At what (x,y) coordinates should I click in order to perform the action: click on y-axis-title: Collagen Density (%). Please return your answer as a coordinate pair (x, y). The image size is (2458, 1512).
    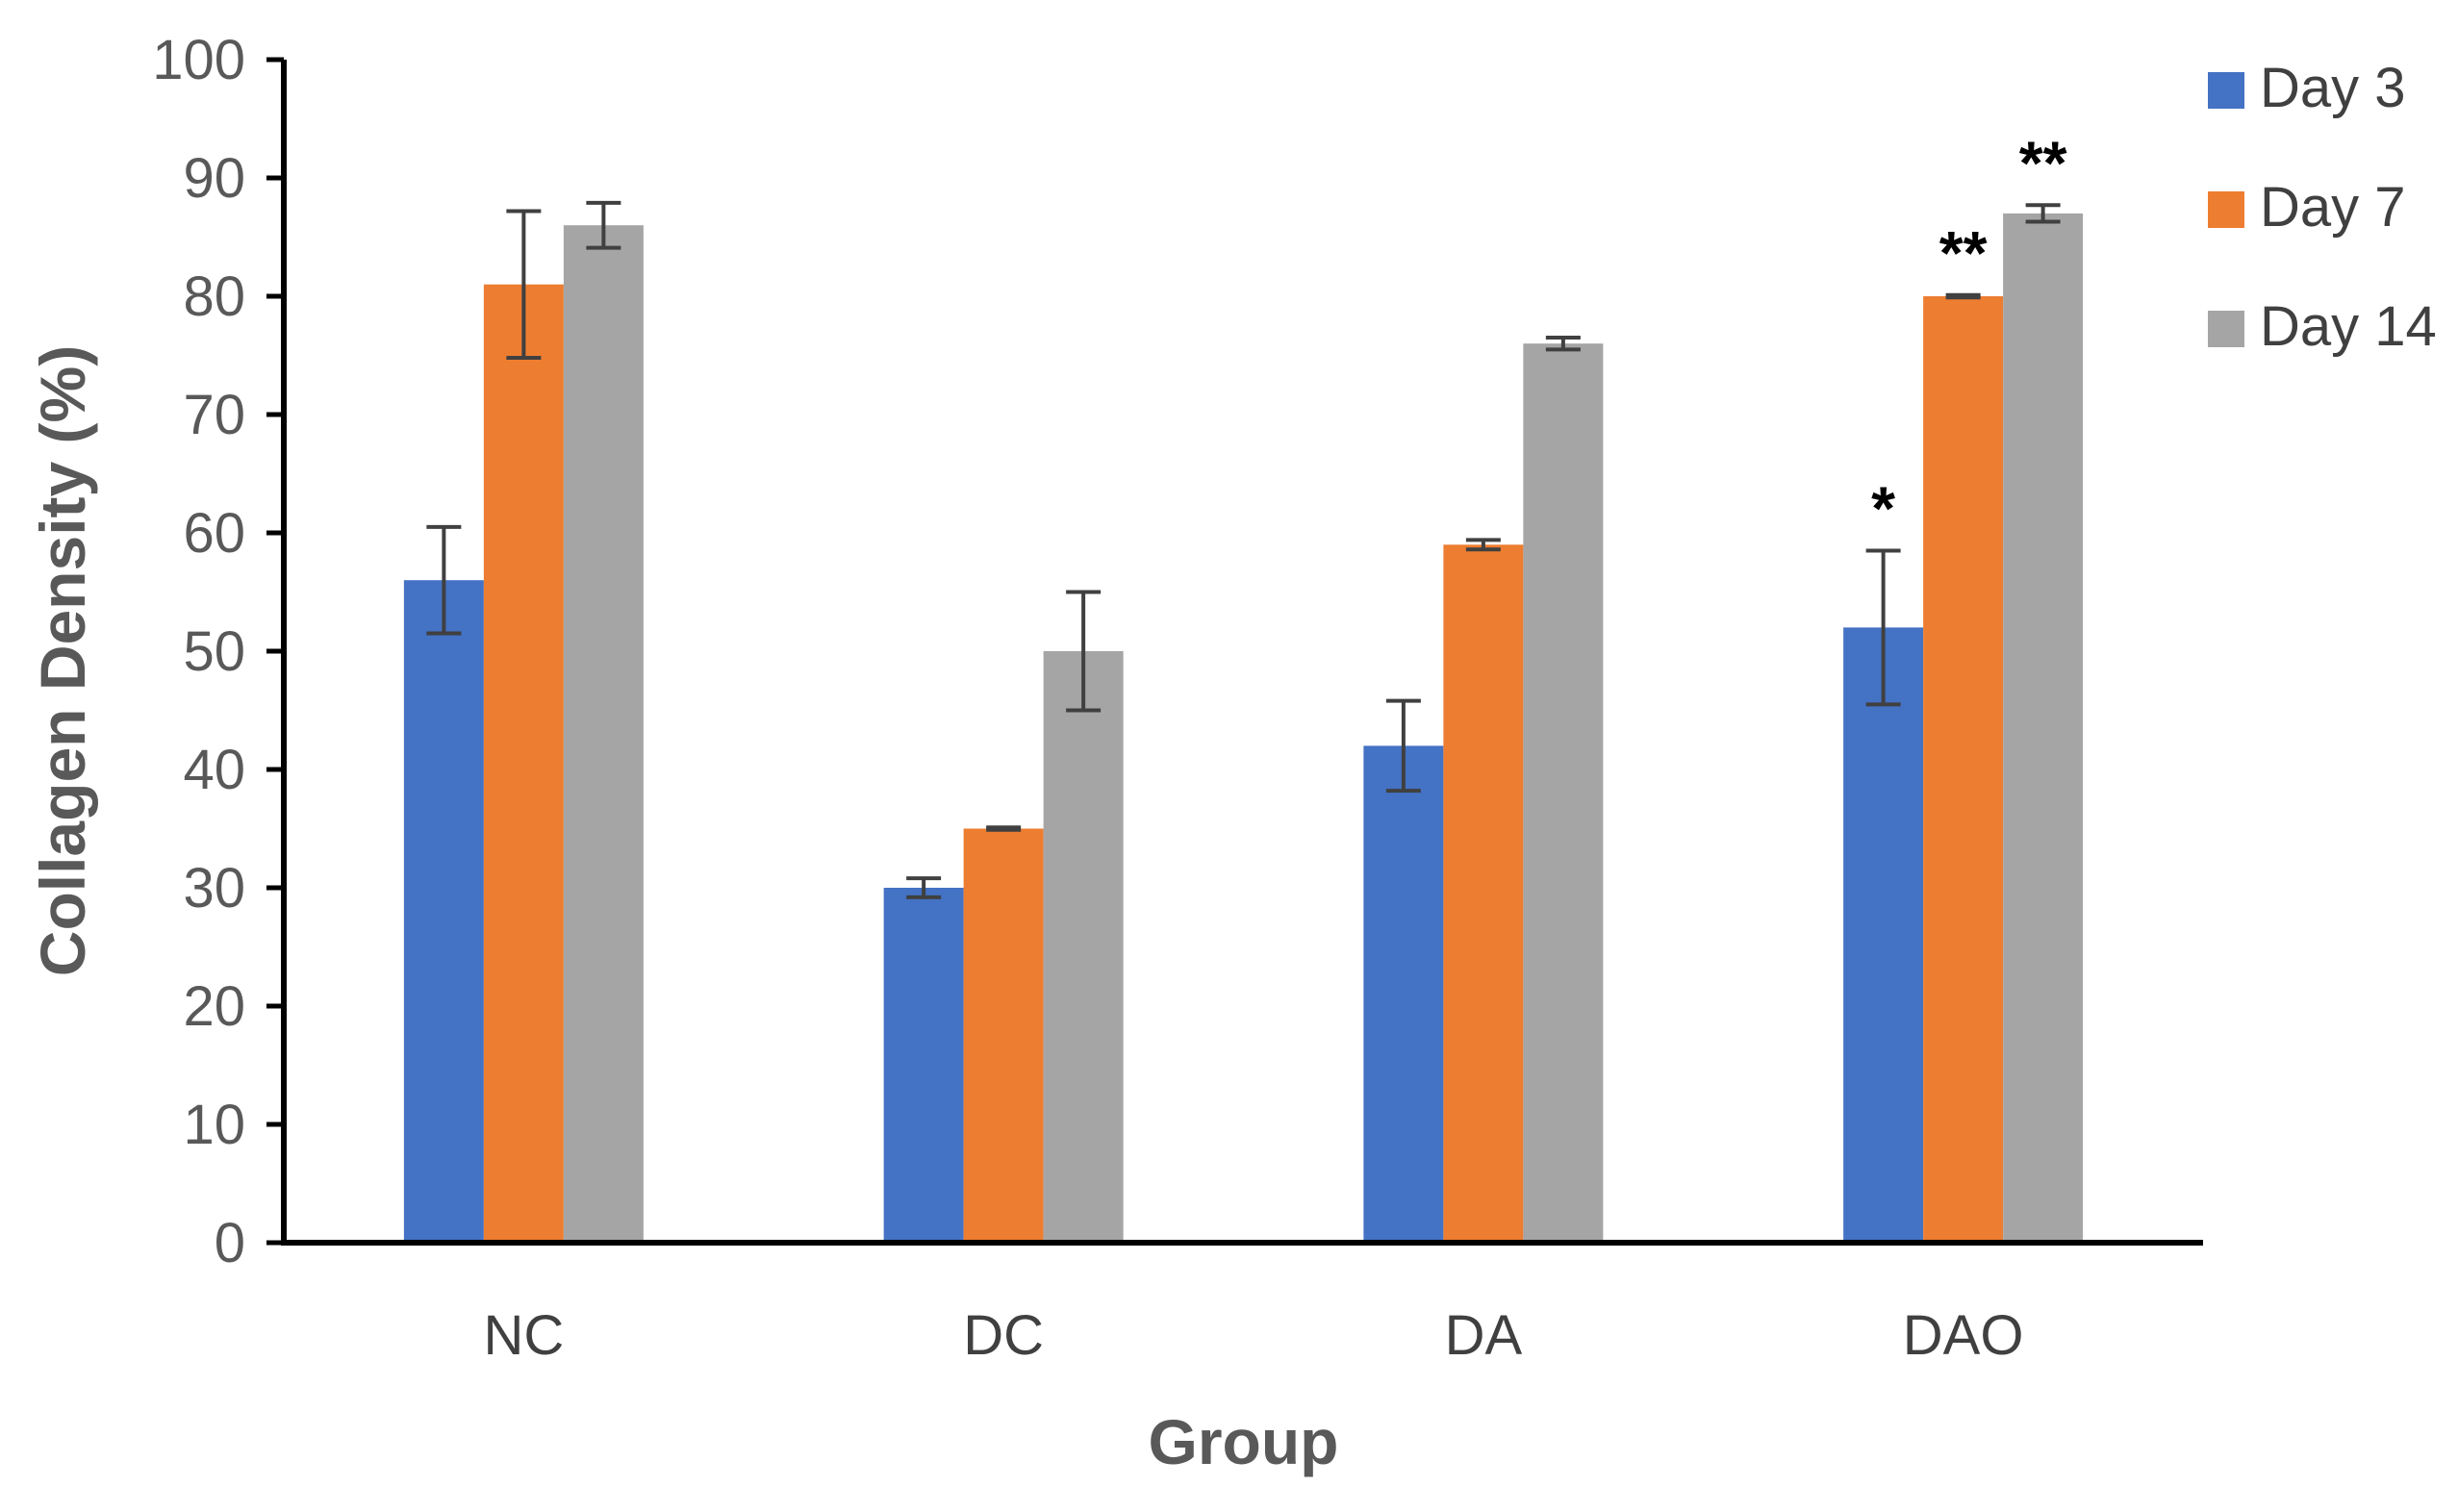
    Looking at the image, I should click on (62, 660).